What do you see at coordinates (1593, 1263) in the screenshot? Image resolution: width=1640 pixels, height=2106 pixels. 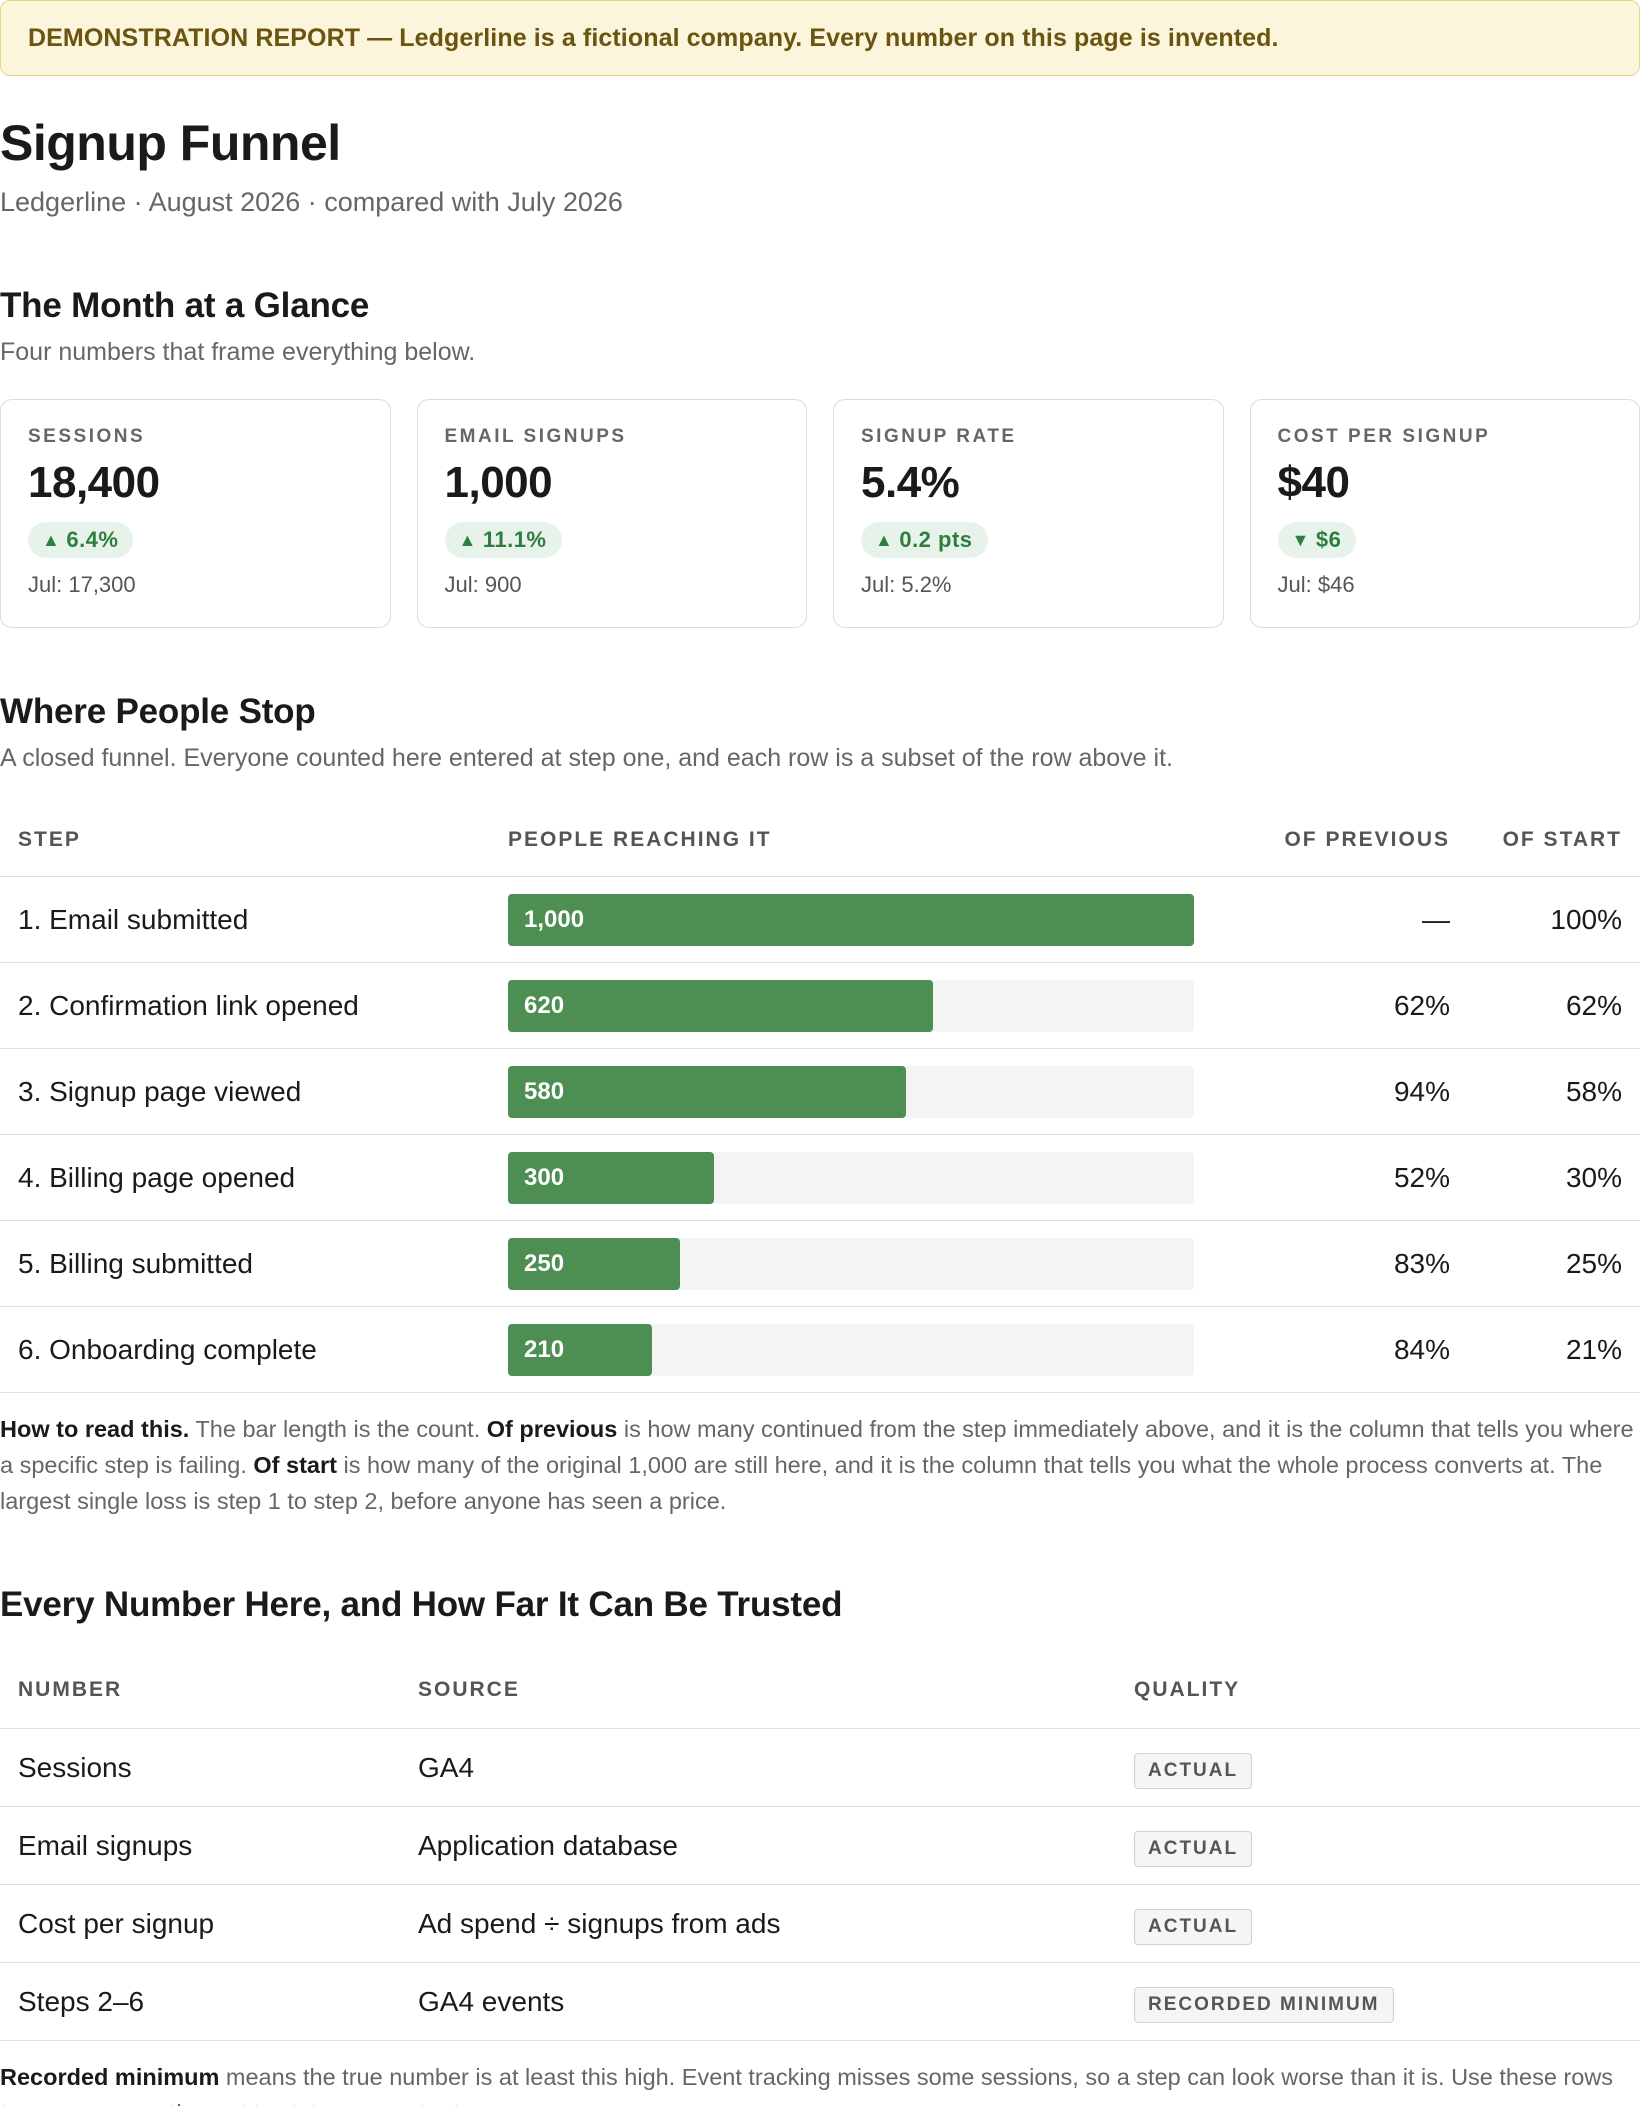 I see `of-start-cell: 25%` at bounding box center [1593, 1263].